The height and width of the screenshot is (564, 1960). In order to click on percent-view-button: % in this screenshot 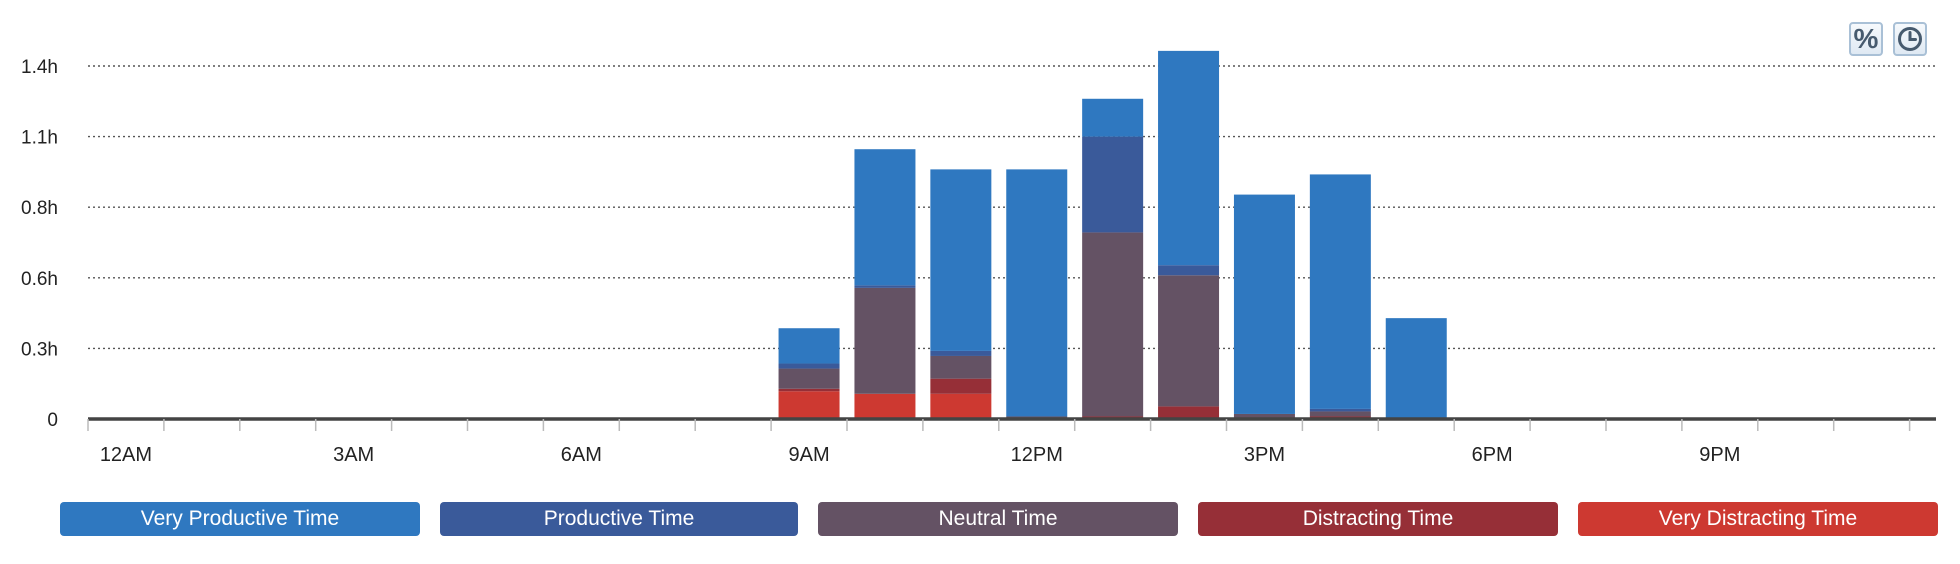, I will do `click(1866, 39)`.